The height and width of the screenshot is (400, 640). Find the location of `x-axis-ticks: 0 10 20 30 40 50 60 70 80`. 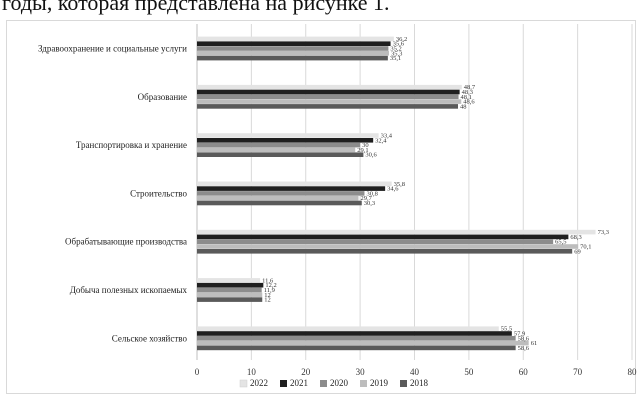

x-axis-ticks: 0 10 20 30 40 50 60 70 80 is located at coordinates (416, 372).